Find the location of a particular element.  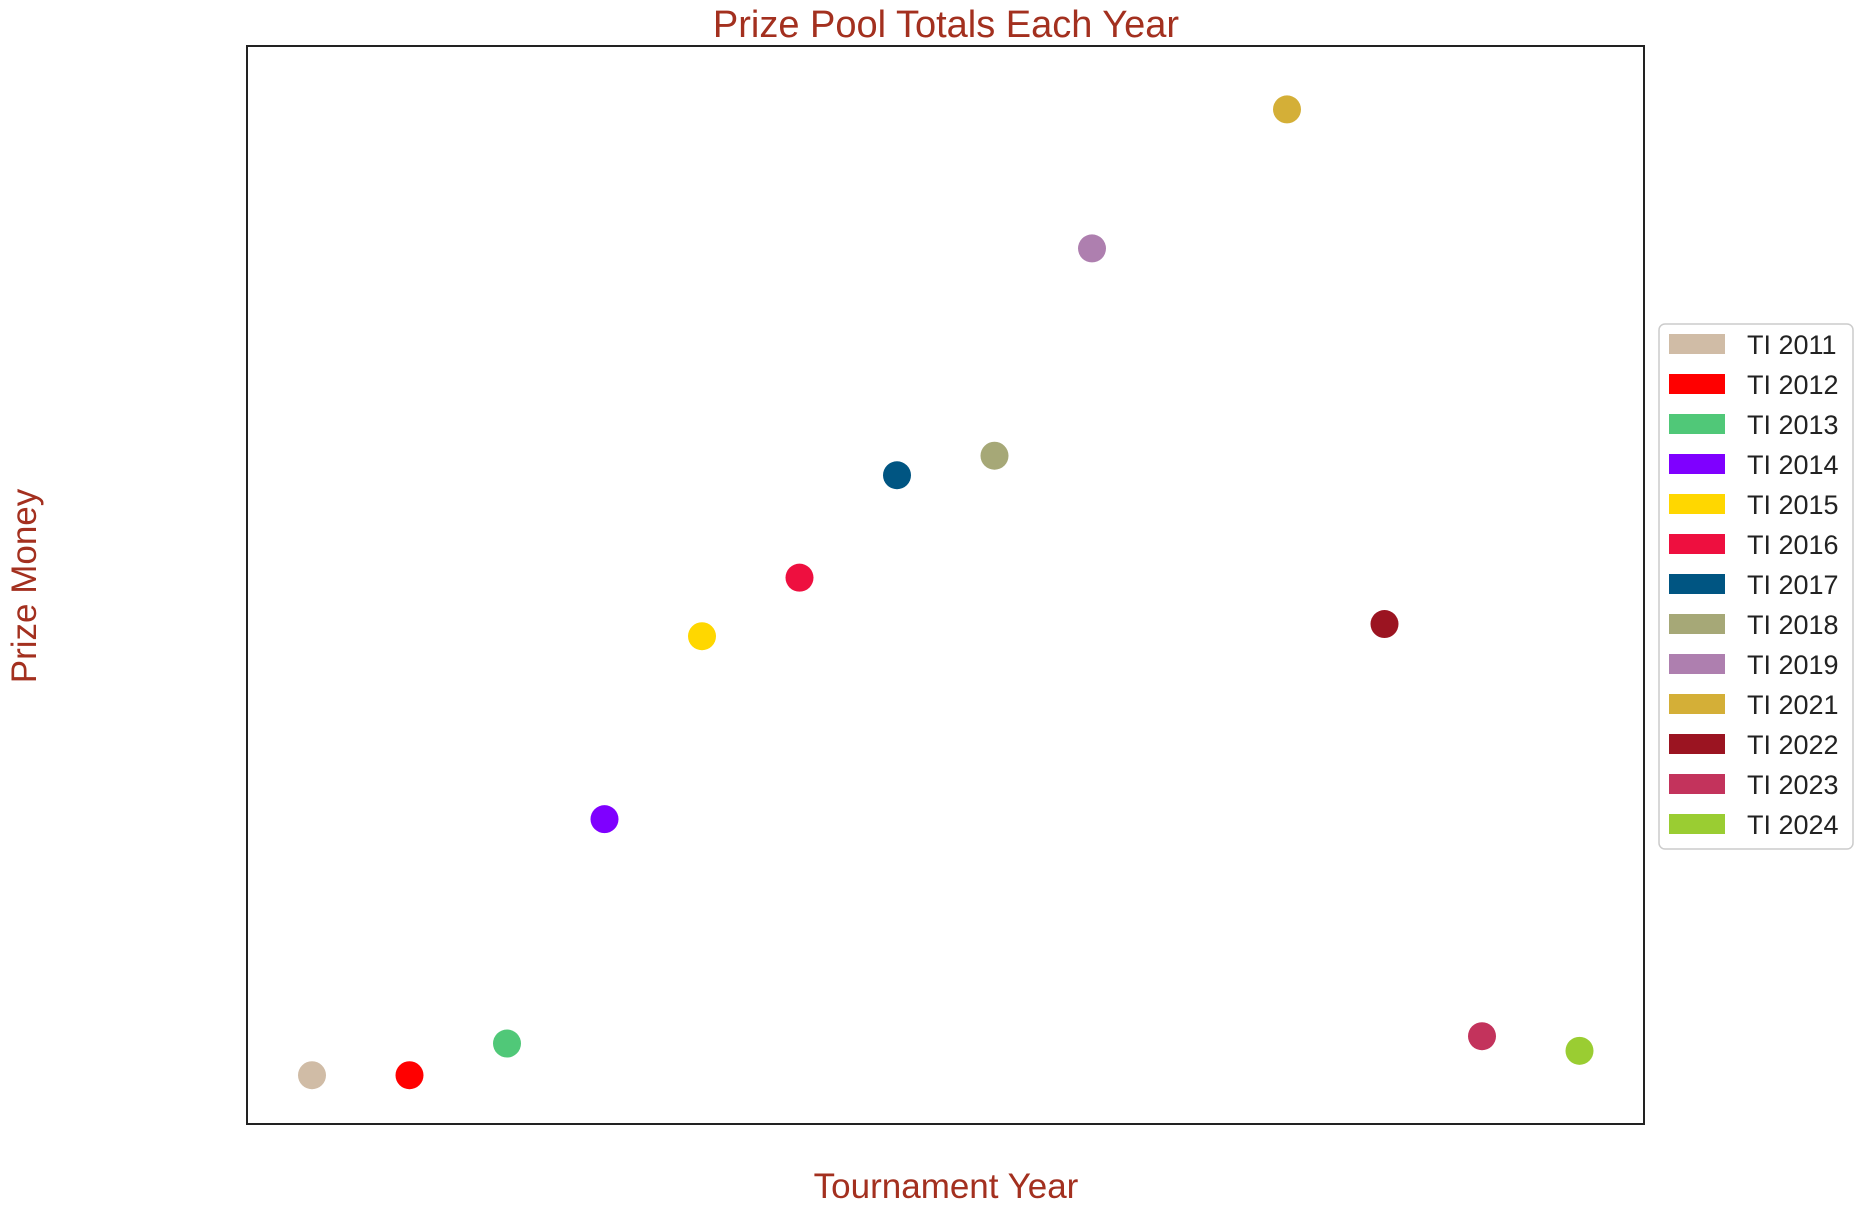

data-point-ti-2021 is located at coordinates (1287, 109).